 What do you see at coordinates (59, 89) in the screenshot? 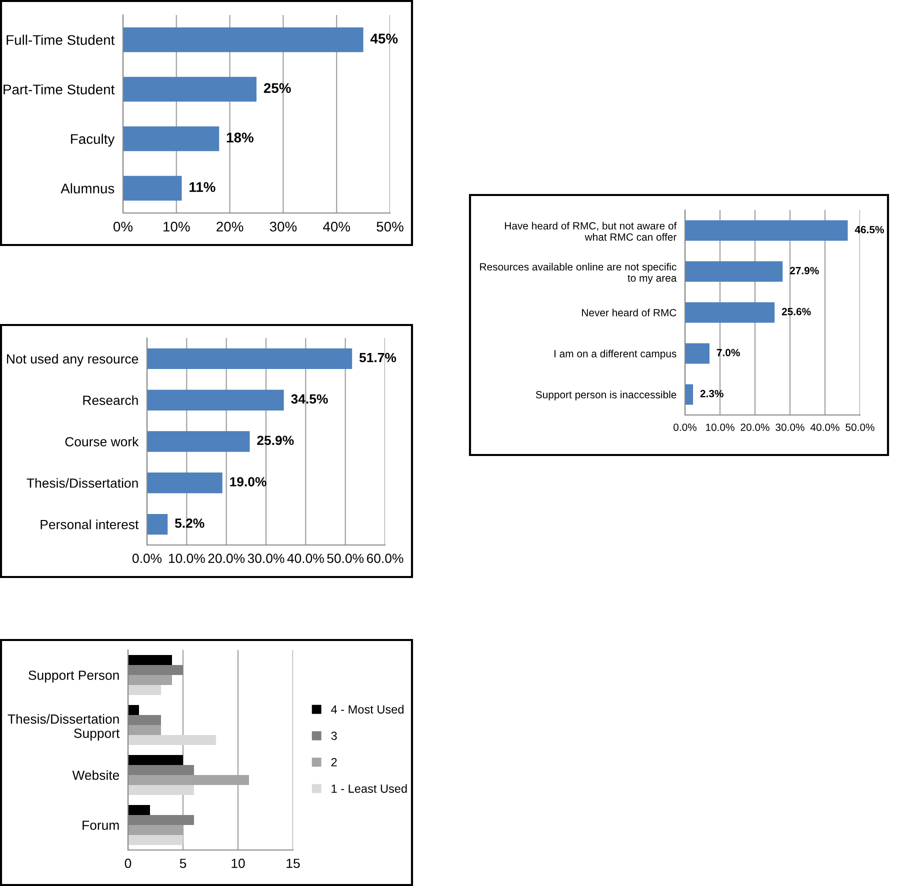
I see `y-tick-label: Part-Time Student` at bounding box center [59, 89].